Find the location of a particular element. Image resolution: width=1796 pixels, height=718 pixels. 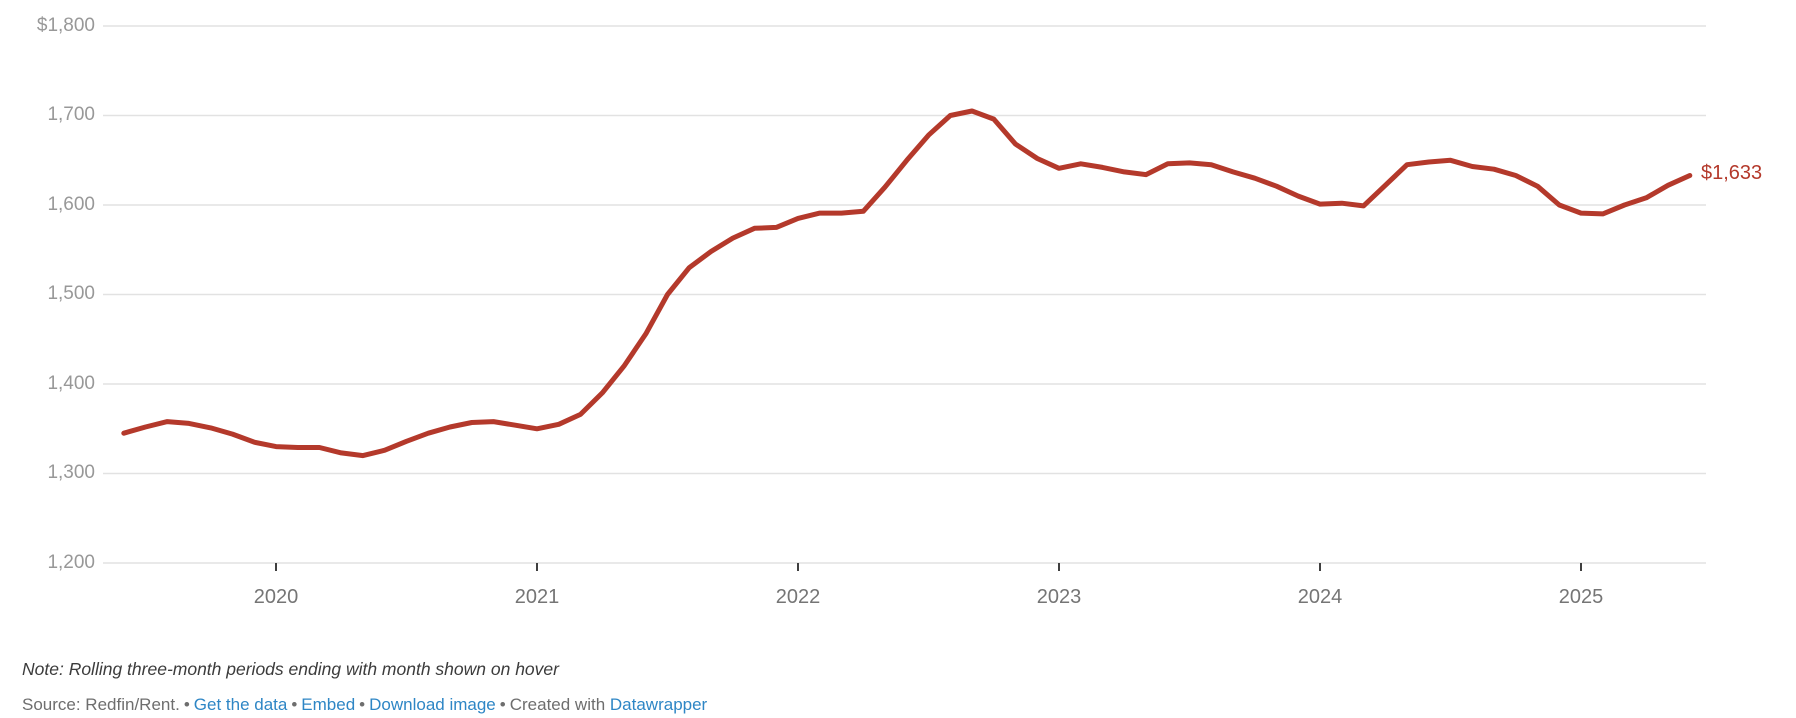

y-axis-label-1600: 1,600 is located at coordinates (71, 204).